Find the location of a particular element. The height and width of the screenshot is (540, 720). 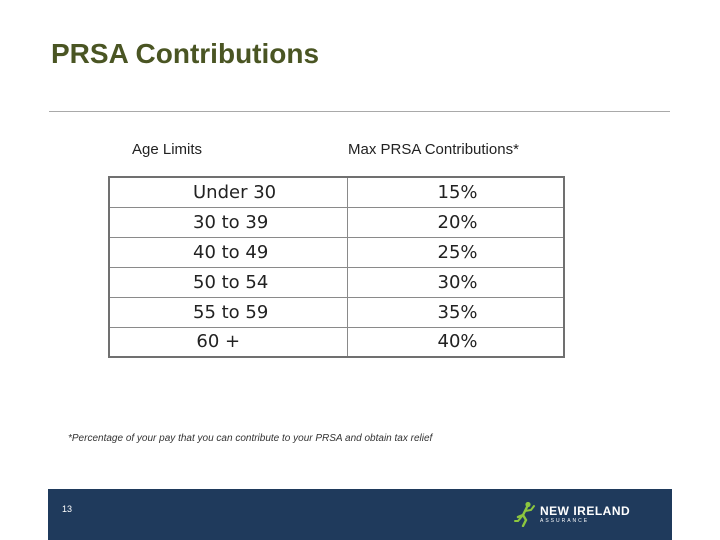

page-number: 13 is located at coordinates (67, 509).